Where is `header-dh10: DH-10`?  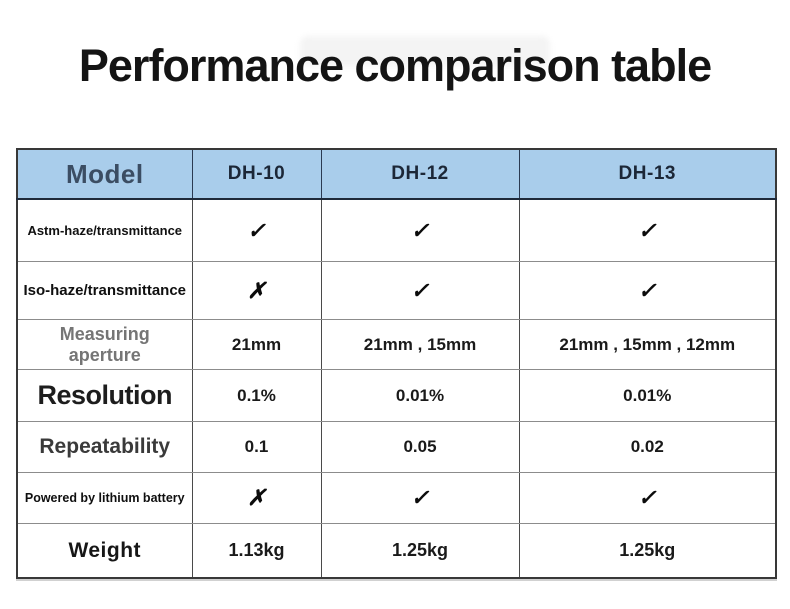
header-dh10: DH-10 is located at coordinates (256, 174).